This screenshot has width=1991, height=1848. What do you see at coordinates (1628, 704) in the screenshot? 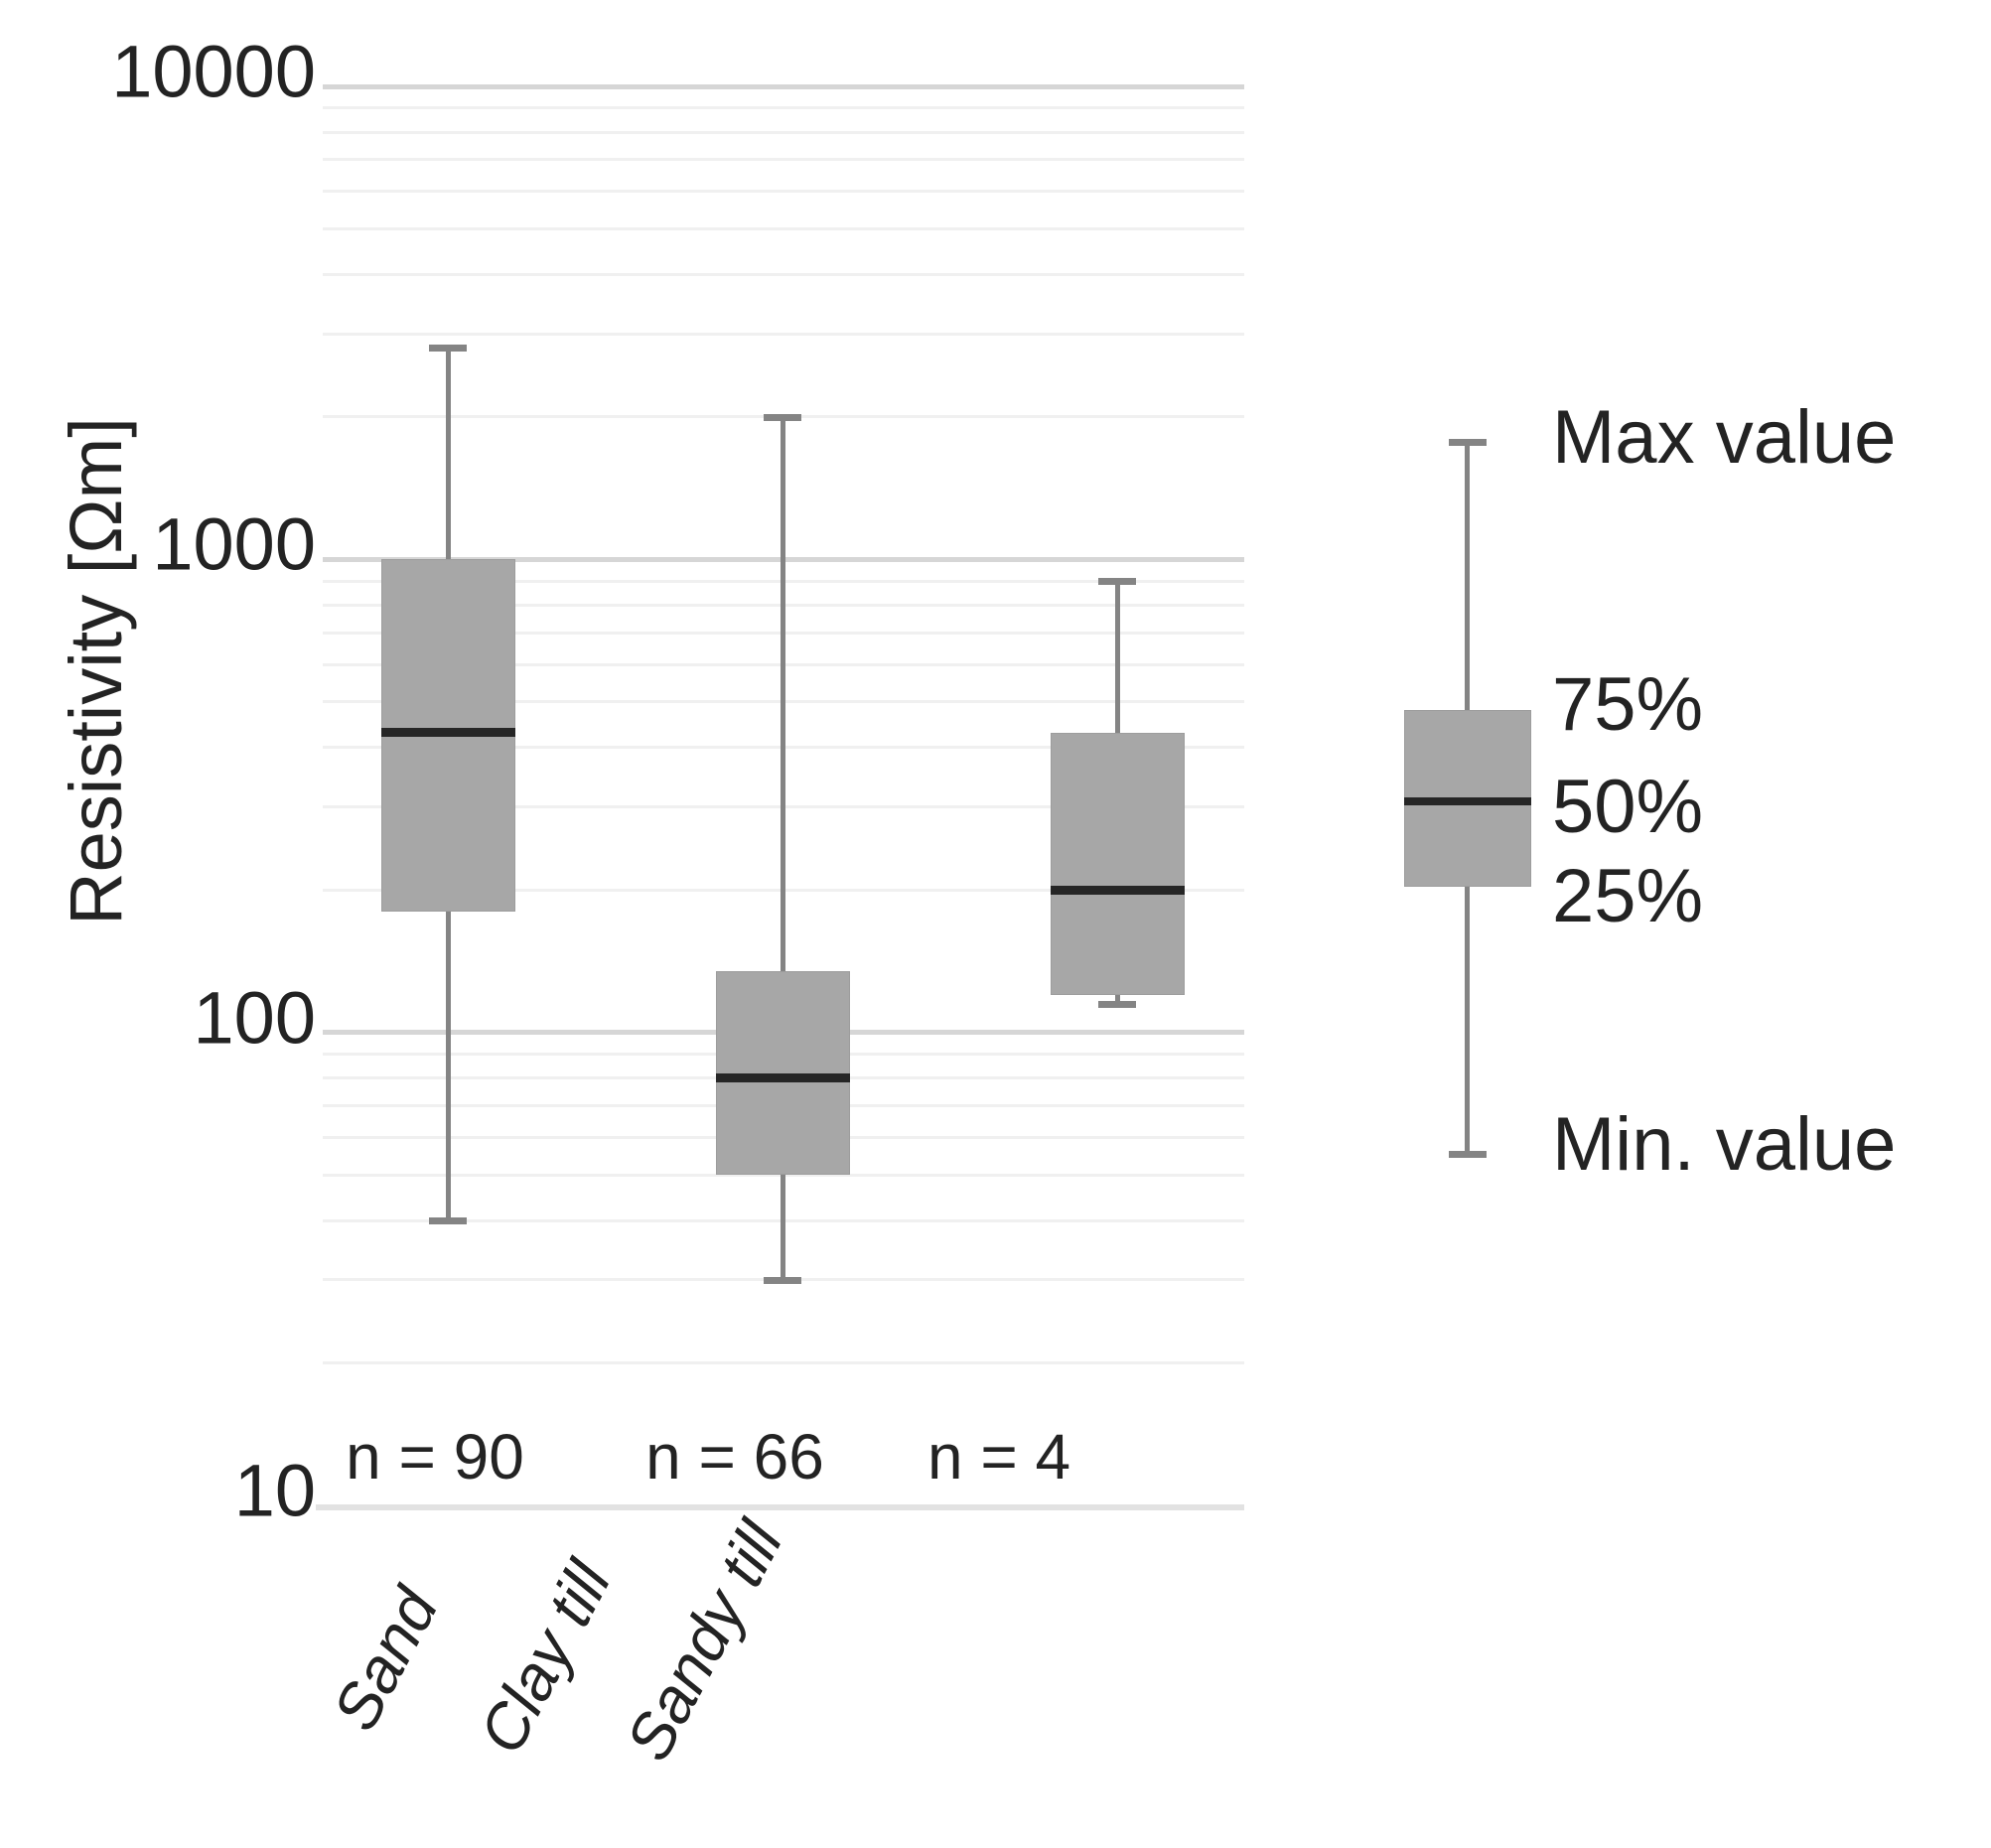
I see `legend-label-75: 75%` at bounding box center [1628, 704].